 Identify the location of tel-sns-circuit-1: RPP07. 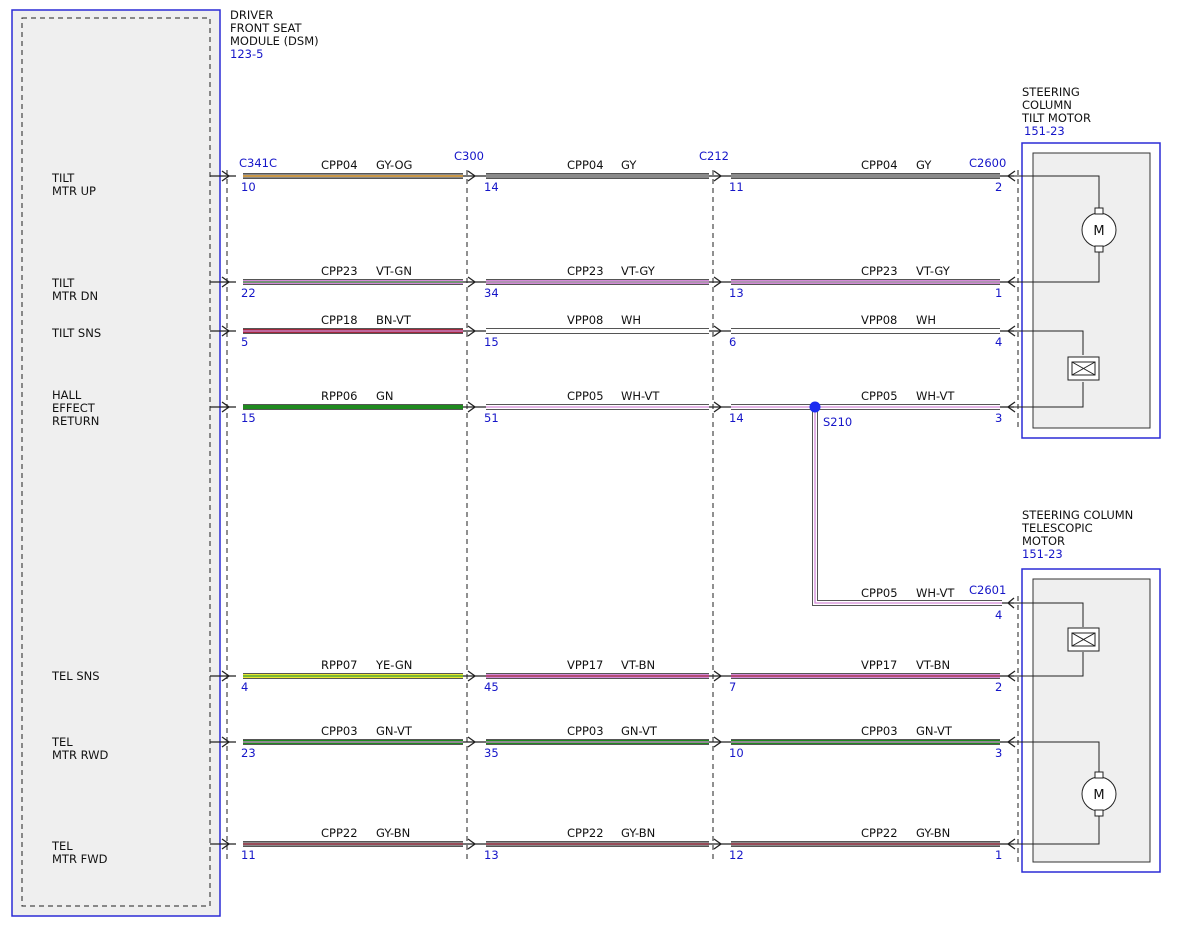
(339, 665).